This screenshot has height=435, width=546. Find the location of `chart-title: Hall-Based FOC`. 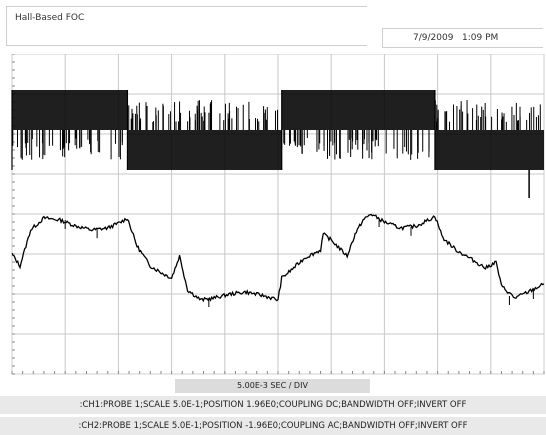

chart-title: Hall-Based FOC is located at coordinates (50, 18).